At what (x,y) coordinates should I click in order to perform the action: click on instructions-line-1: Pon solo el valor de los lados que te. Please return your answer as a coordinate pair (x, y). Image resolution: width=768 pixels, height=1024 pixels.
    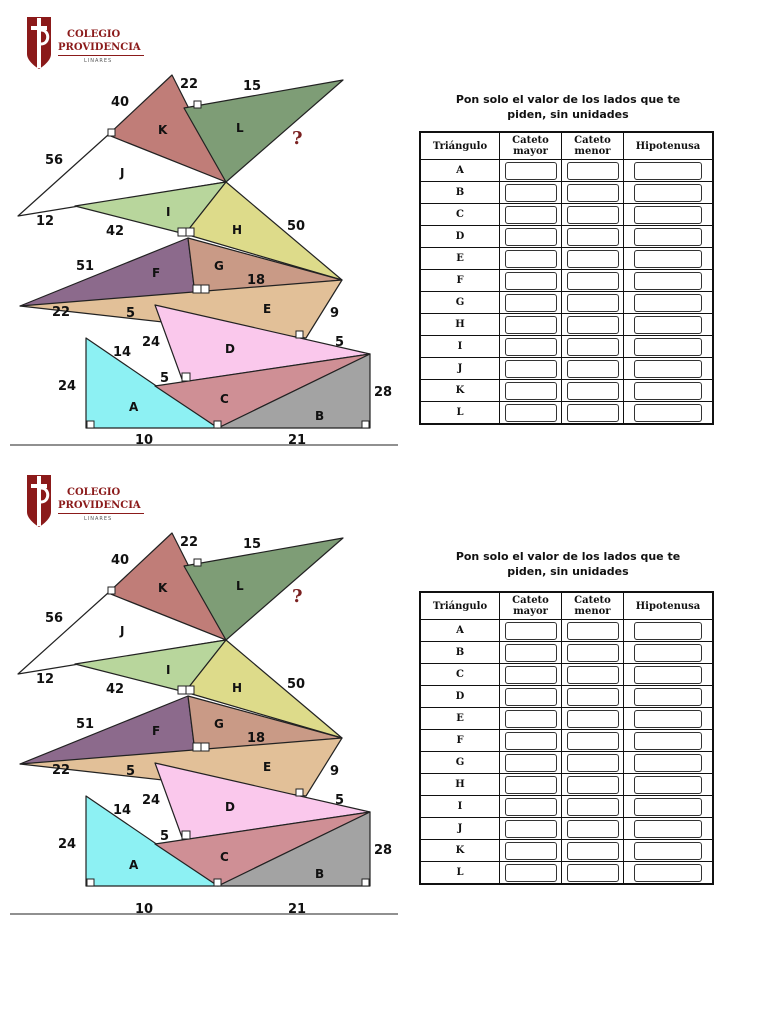
    Looking at the image, I should click on (568, 99).